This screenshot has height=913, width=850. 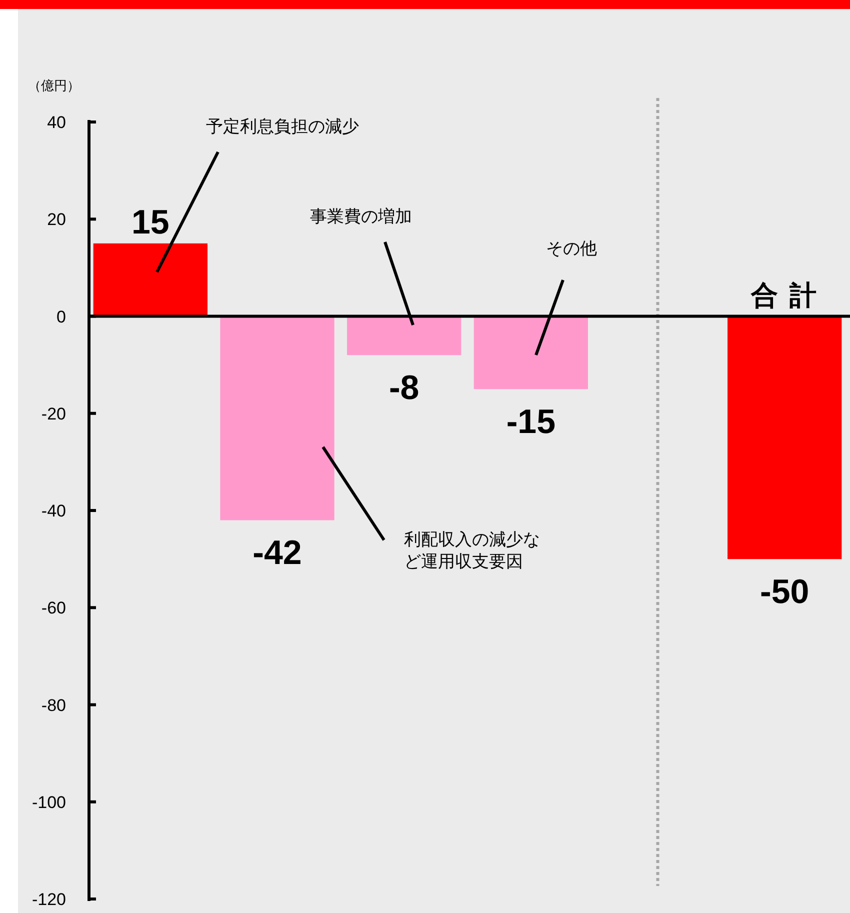 What do you see at coordinates (472, 551) in the screenshot?
I see `annotation: 利配収入の減少など運用収支要因` at bounding box center [472, 551].